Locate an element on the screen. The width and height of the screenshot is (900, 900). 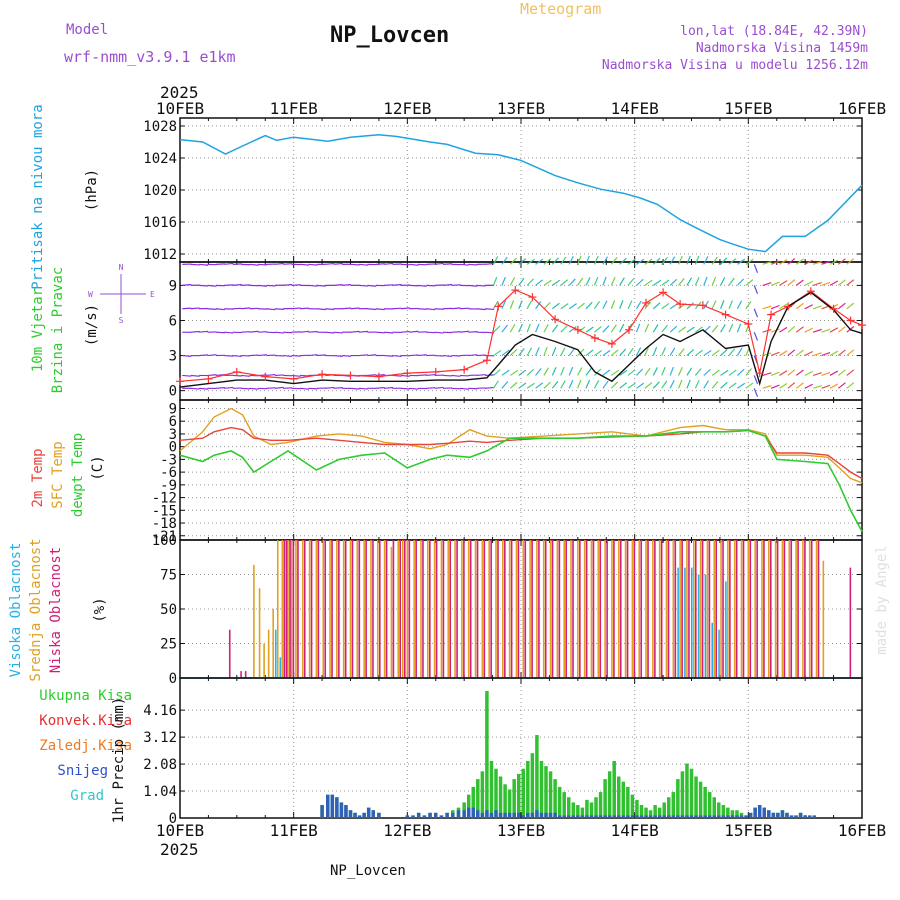
lonlat-text: lon,lat (18.84E, 42.39N) is located at coordinates (774, 31).